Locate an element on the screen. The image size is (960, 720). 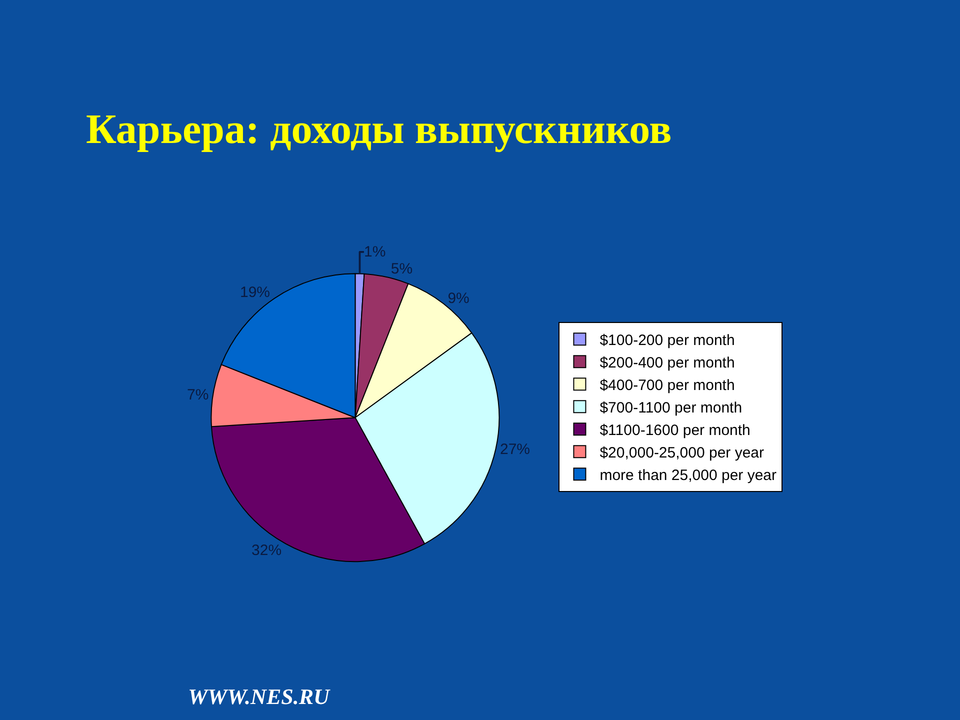
data-label: 19% is located at coordinates (255, 293).